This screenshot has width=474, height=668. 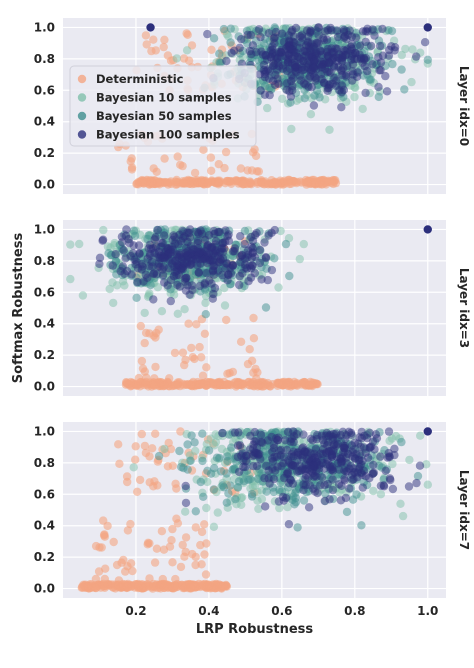 I want to click on x-tick-label: 0.6, so click(x=281, y=611).